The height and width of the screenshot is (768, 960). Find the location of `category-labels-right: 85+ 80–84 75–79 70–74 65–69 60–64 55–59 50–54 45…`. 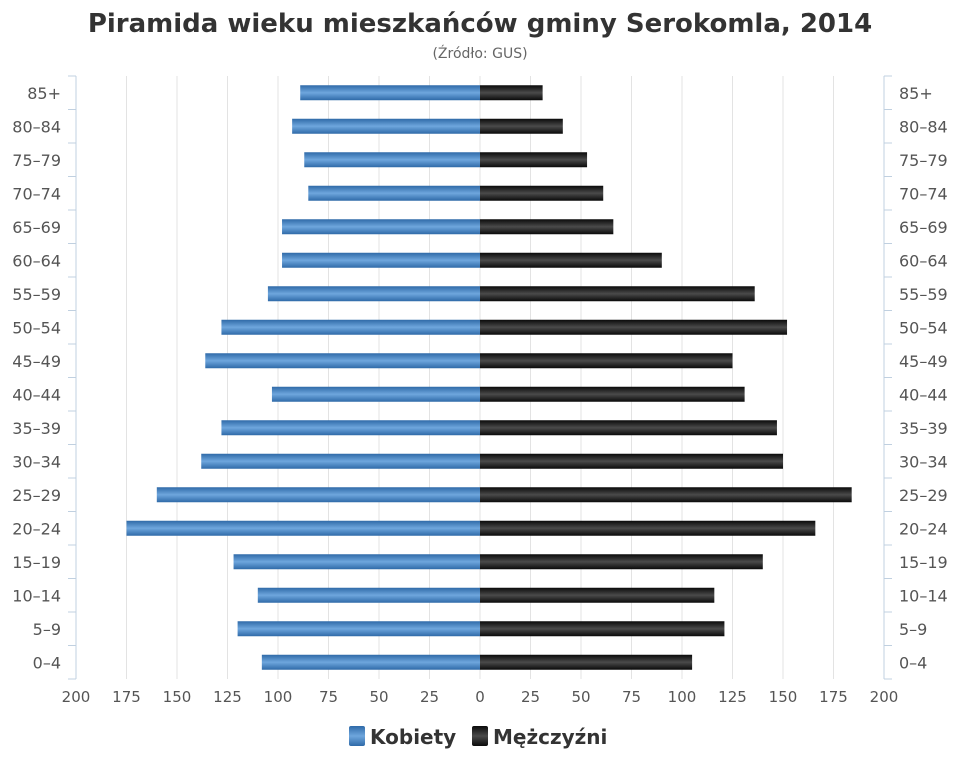

category-labels-right: 85+ 80–84 75–79 70–74 65–69 60–64 55–59 50–54 45… is located at coordinates (923, 378).